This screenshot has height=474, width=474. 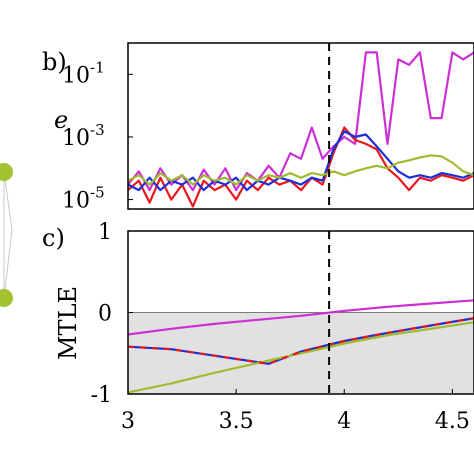 What do you see at coordinates (128, 421) in the screenshot?
I see `c-xtick-label: 3` at bounding box center [128, 421].